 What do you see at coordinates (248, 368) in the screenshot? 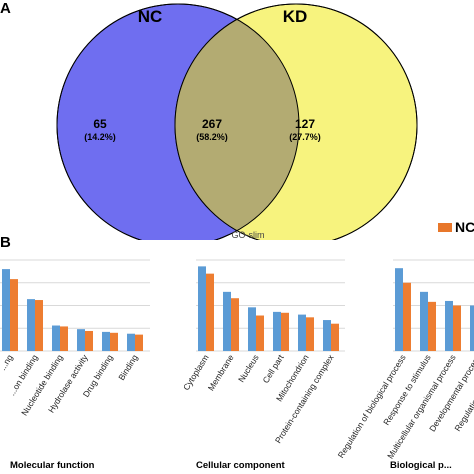
I see `category-label: Nucleus` at bounding box center [248, 368].